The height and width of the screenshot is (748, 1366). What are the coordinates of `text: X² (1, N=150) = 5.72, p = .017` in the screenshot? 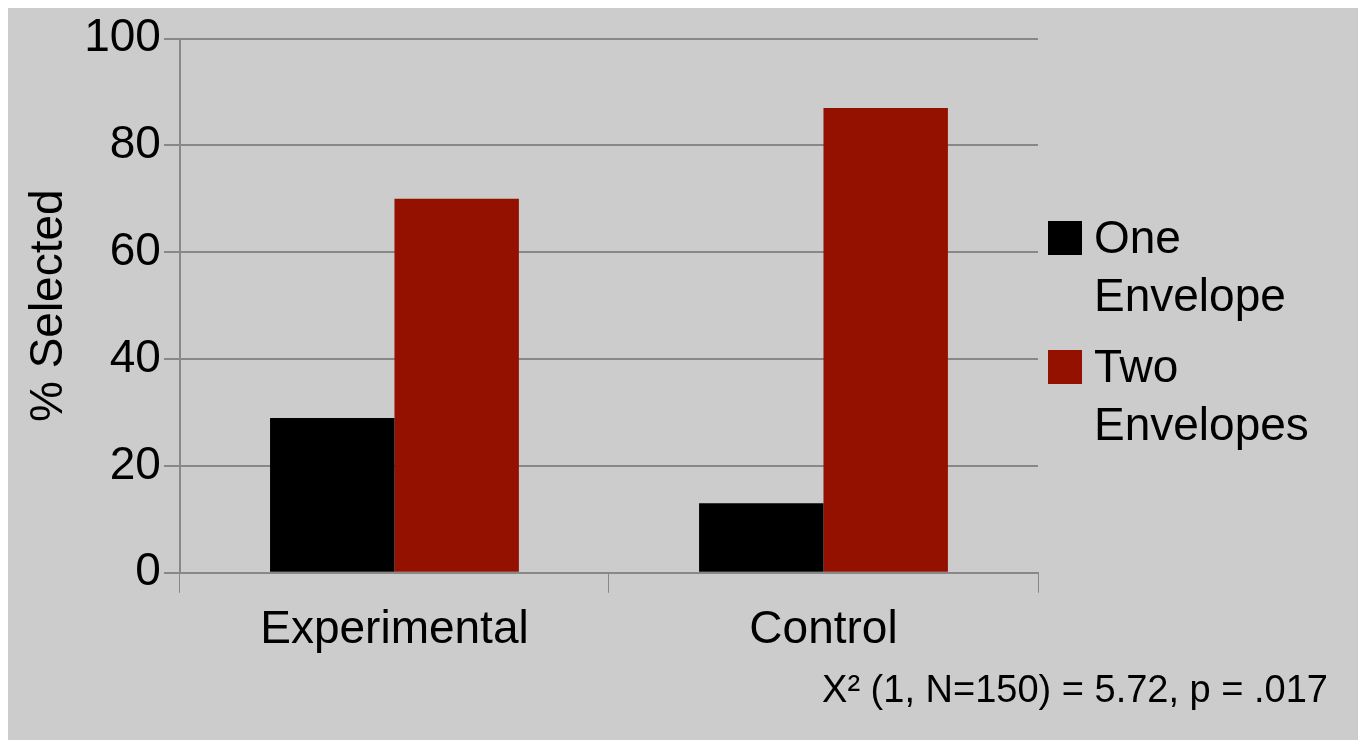 It's located at (1075, 689).